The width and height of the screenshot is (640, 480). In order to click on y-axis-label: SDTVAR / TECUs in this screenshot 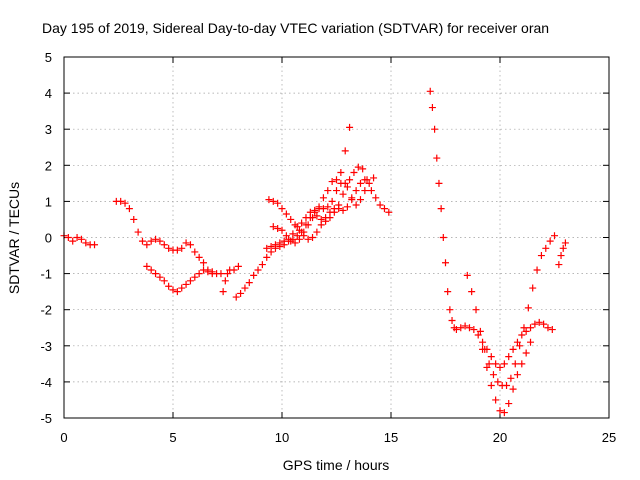, I will do `click(14, 238)`.